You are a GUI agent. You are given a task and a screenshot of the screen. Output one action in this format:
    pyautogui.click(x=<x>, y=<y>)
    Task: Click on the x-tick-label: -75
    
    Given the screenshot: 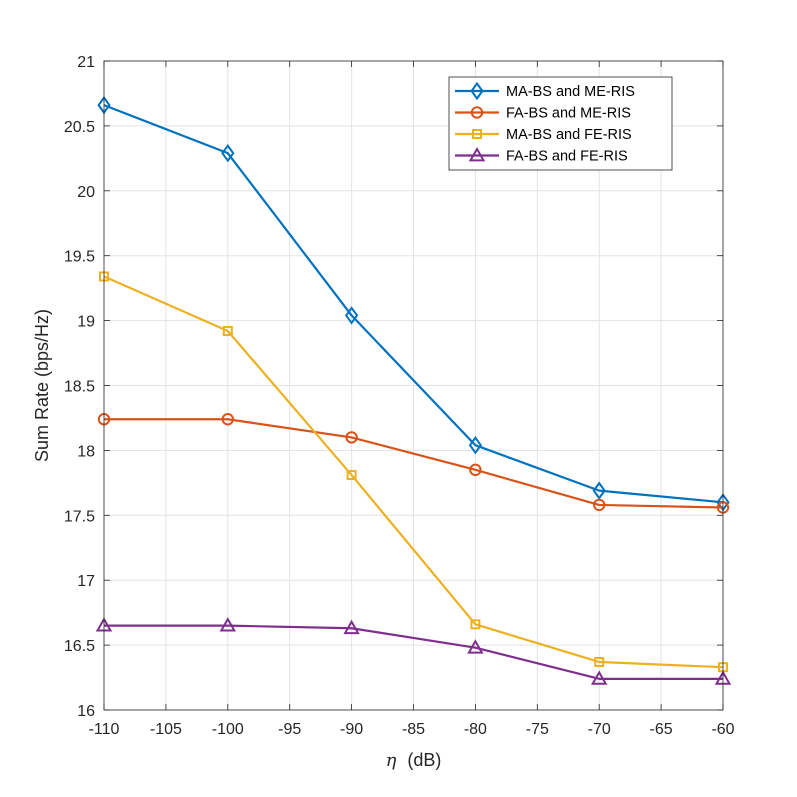 What is the action you would take?
    pyautogui.click(x=537, y=729)
    